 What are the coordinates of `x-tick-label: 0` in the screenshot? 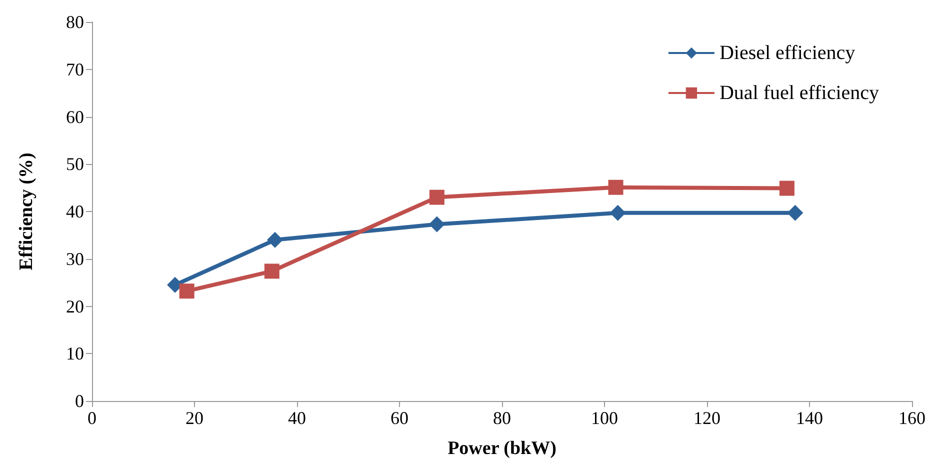 It's located at (92, 418).